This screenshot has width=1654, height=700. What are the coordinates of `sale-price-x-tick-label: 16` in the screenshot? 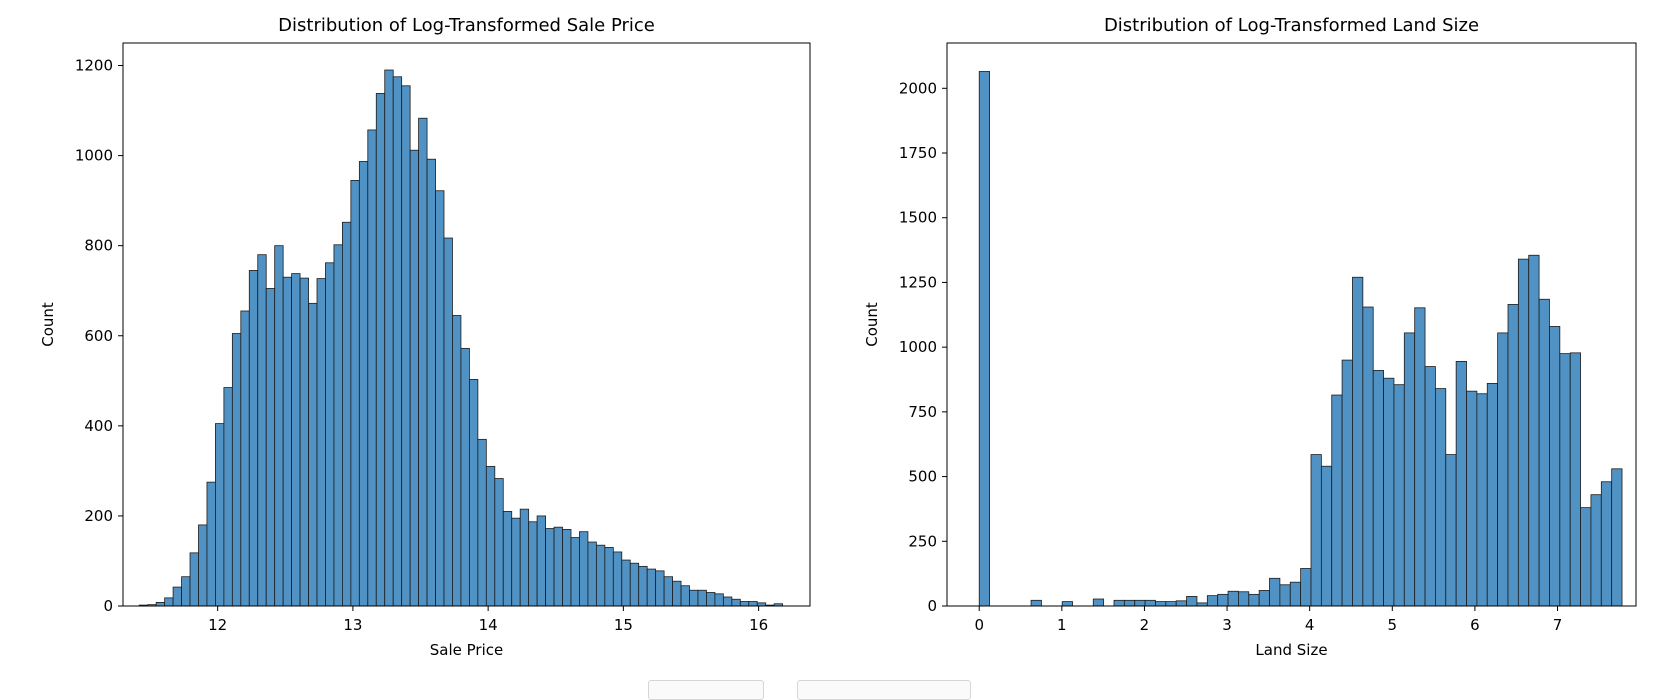 It's located at (758, 625).